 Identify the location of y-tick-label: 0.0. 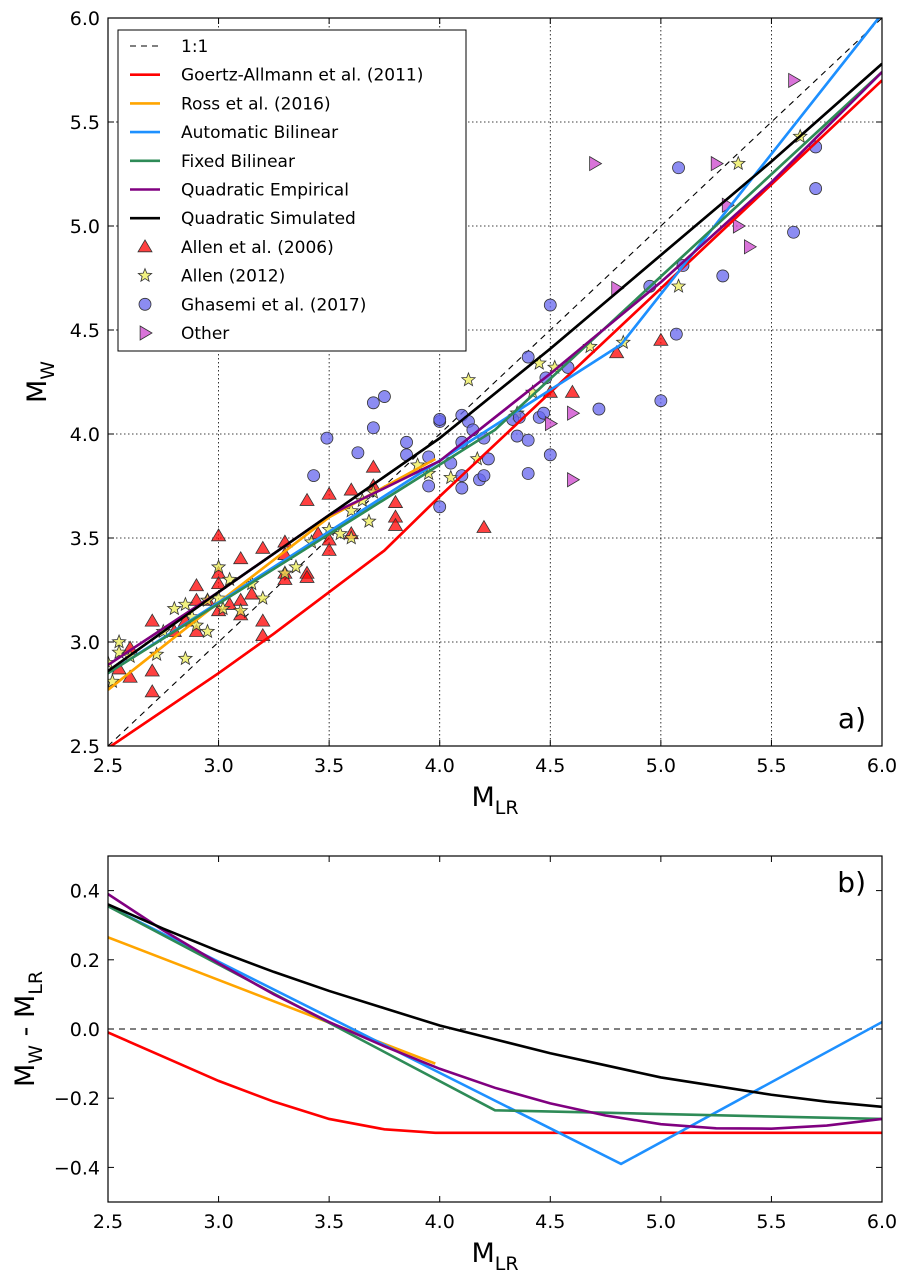
(85, 1030).